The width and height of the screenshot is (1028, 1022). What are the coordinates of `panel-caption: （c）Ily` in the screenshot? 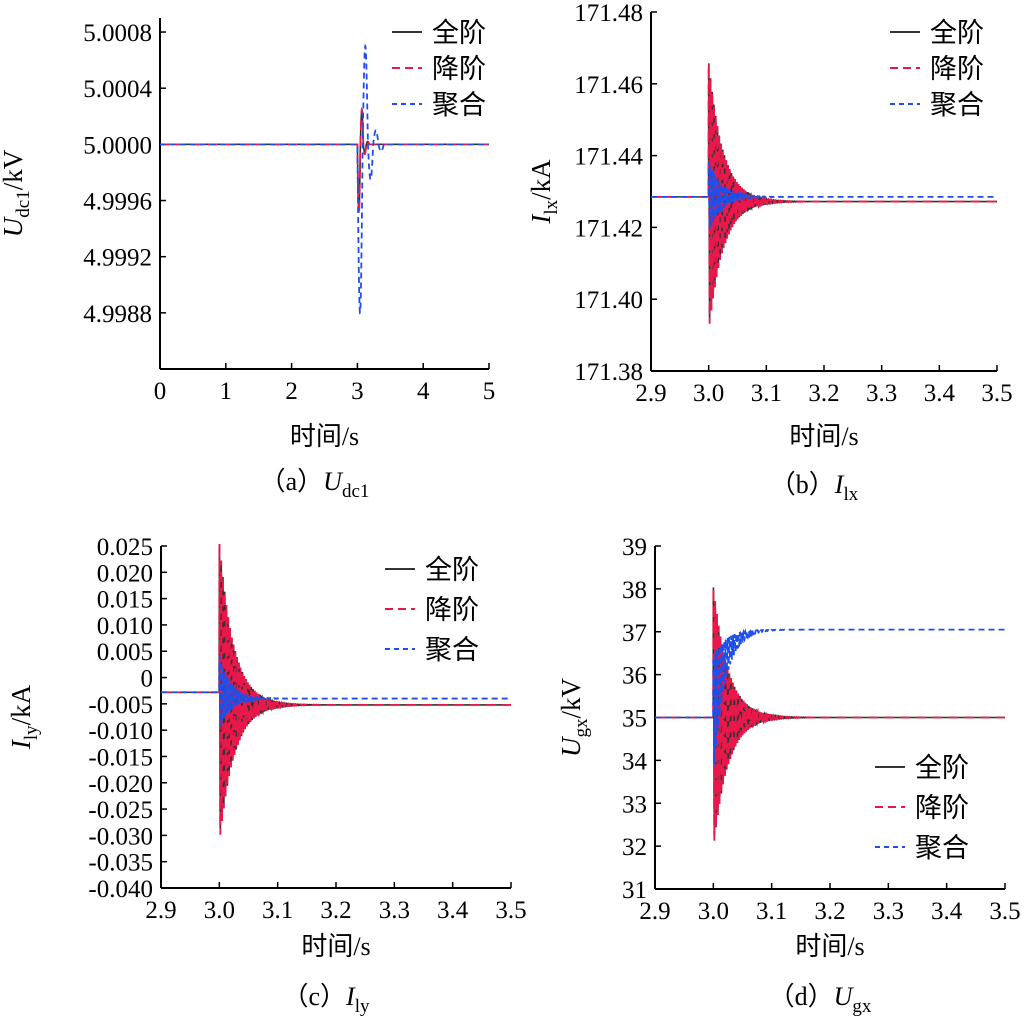 It's located at (326, 999).